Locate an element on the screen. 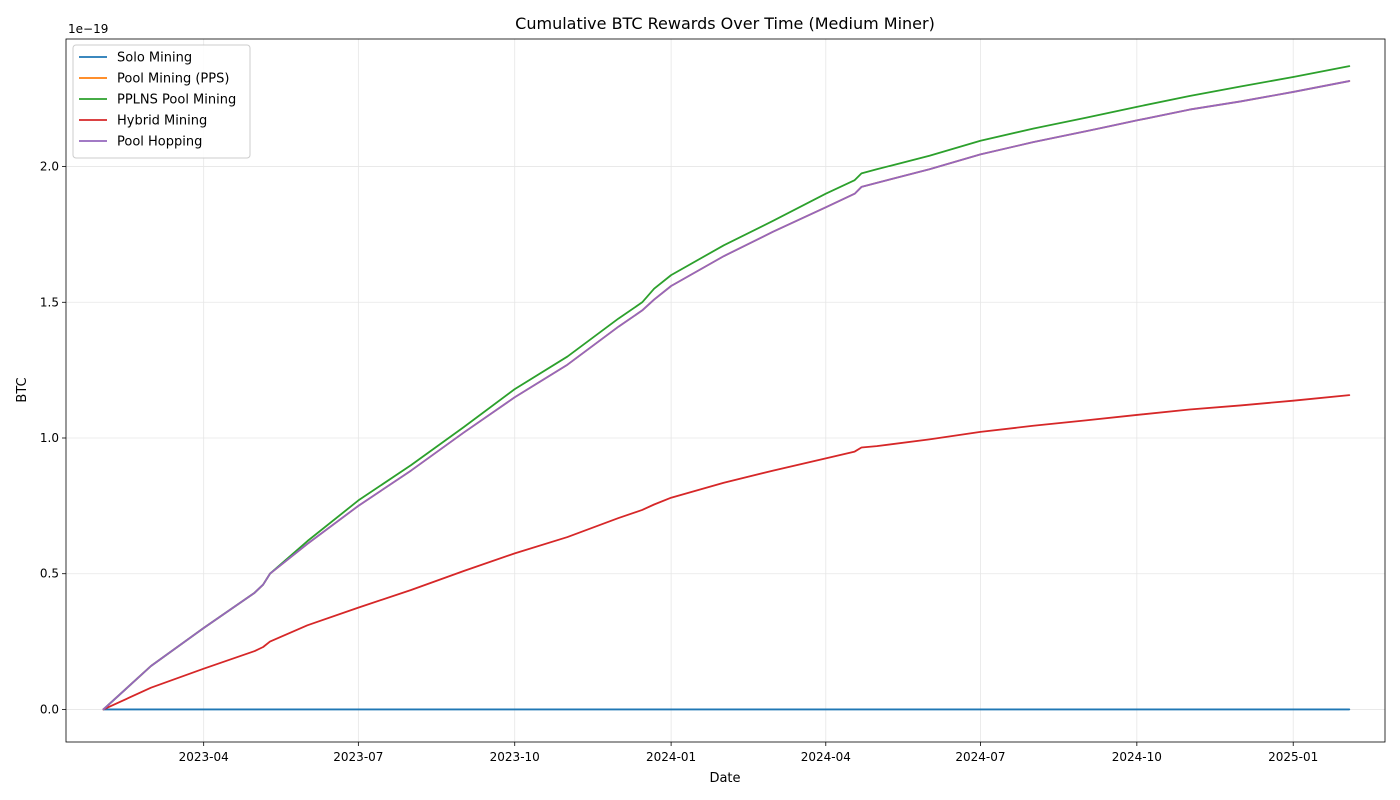  y-axis-label: BTC is located at coordinates (22, 389).